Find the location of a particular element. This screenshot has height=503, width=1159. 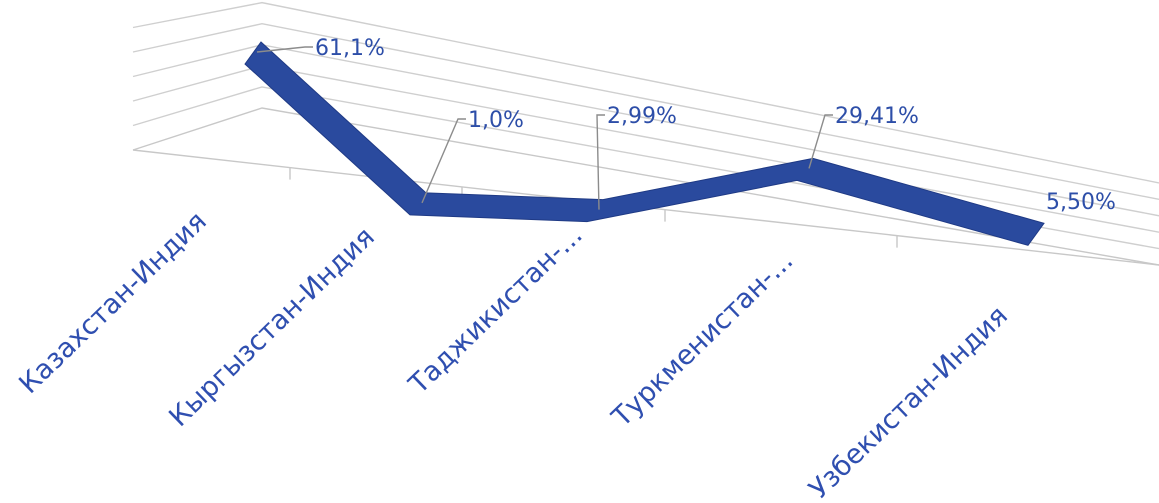

data-label: 29,41% is located at coordinates (877, 116).